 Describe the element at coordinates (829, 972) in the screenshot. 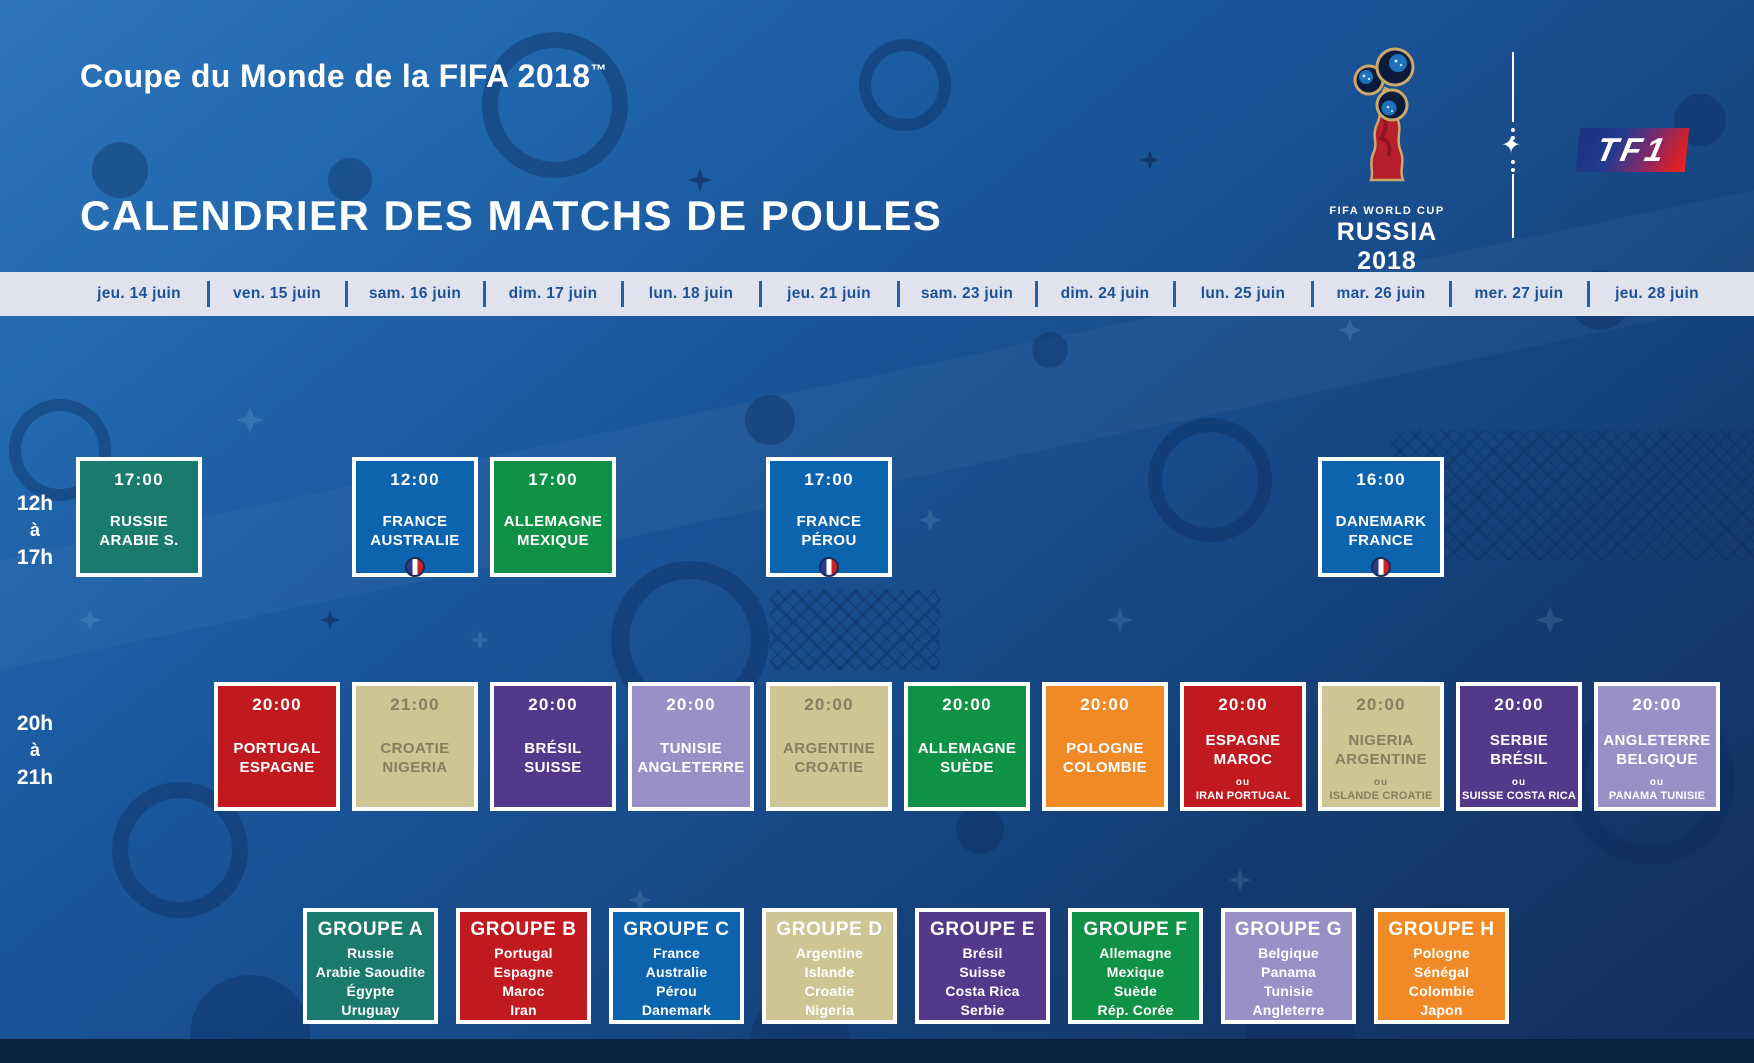

I see `group-team-name: Islande` at that location.